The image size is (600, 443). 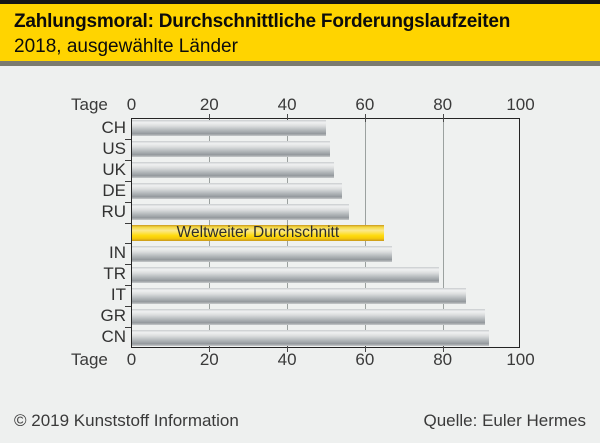 I want to click on x-tick-label-top: 80, so click(x=443, y=104).